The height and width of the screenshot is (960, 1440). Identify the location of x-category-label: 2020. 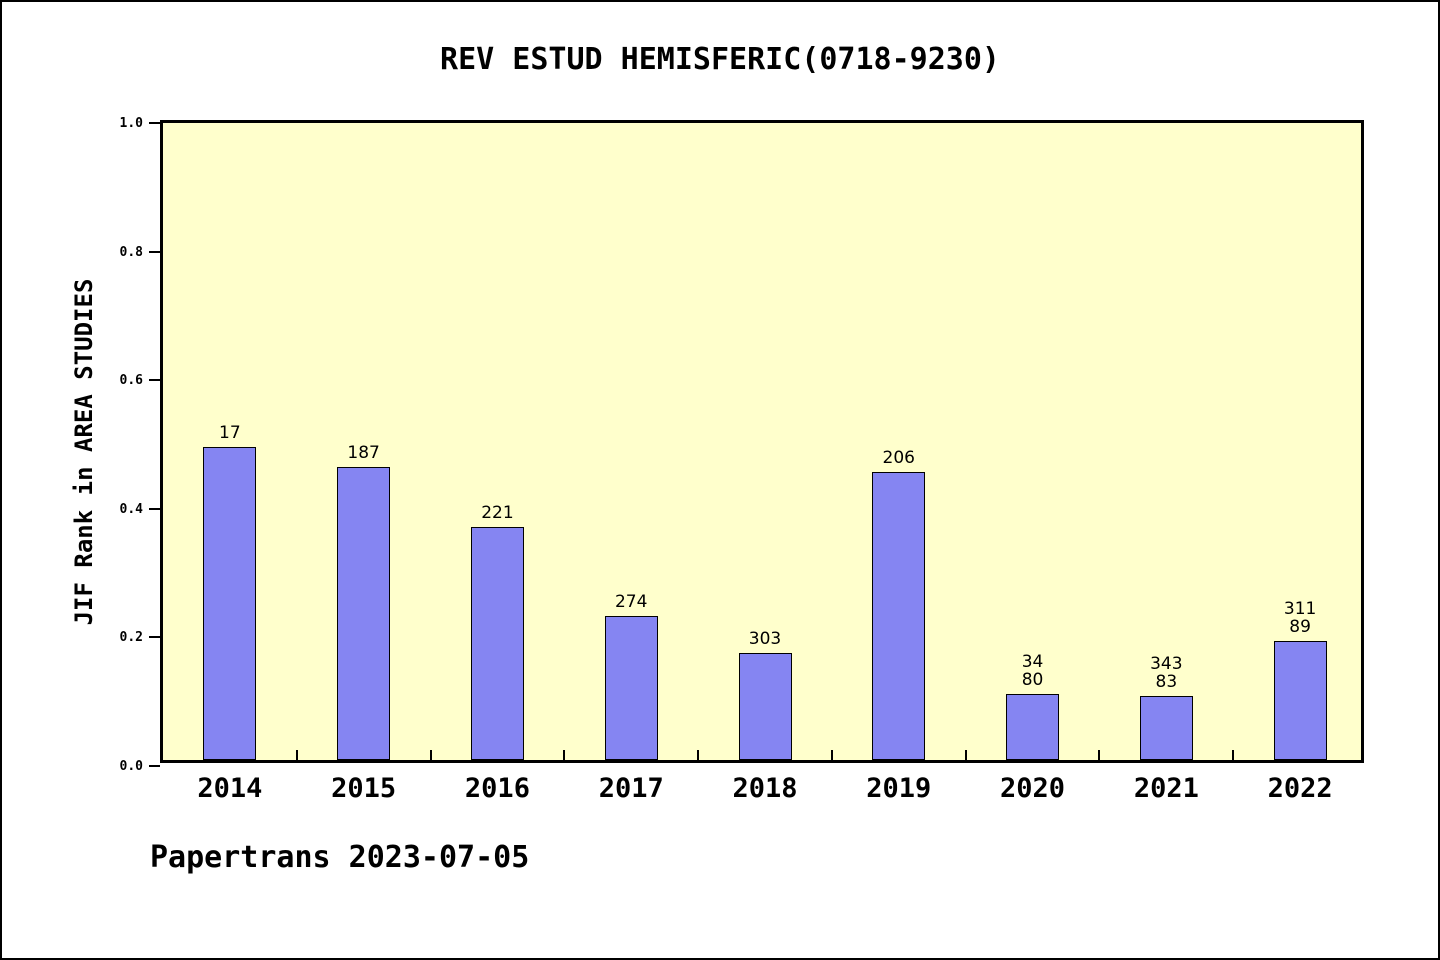
(1033, 788).